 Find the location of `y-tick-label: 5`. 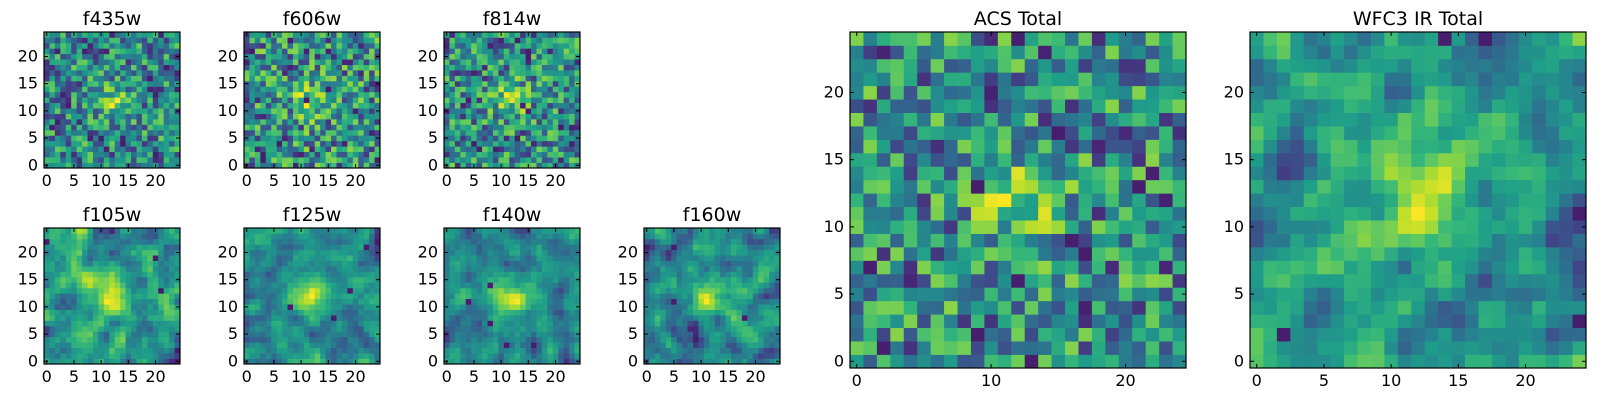

y-tick-label: 5 is located at coordinates (433, 333).